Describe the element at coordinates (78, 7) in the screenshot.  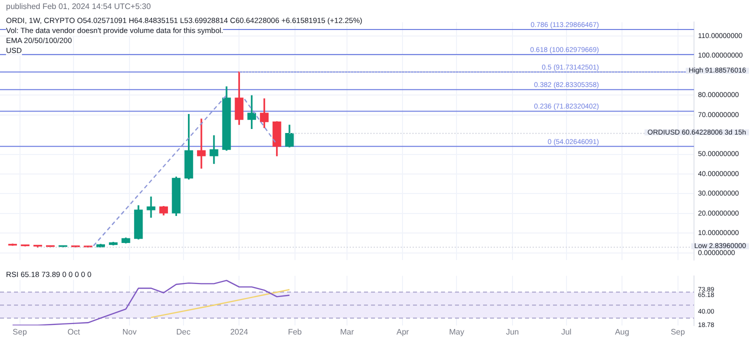
I see `chart-title: published Feb 01, 2024 14:54 UTC+5:30` at that location.